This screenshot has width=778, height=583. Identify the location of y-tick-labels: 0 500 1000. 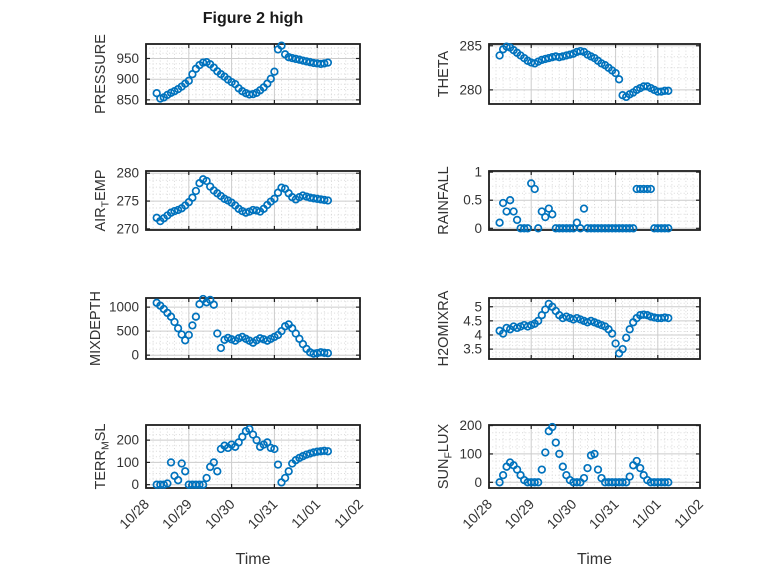
(124, 331).